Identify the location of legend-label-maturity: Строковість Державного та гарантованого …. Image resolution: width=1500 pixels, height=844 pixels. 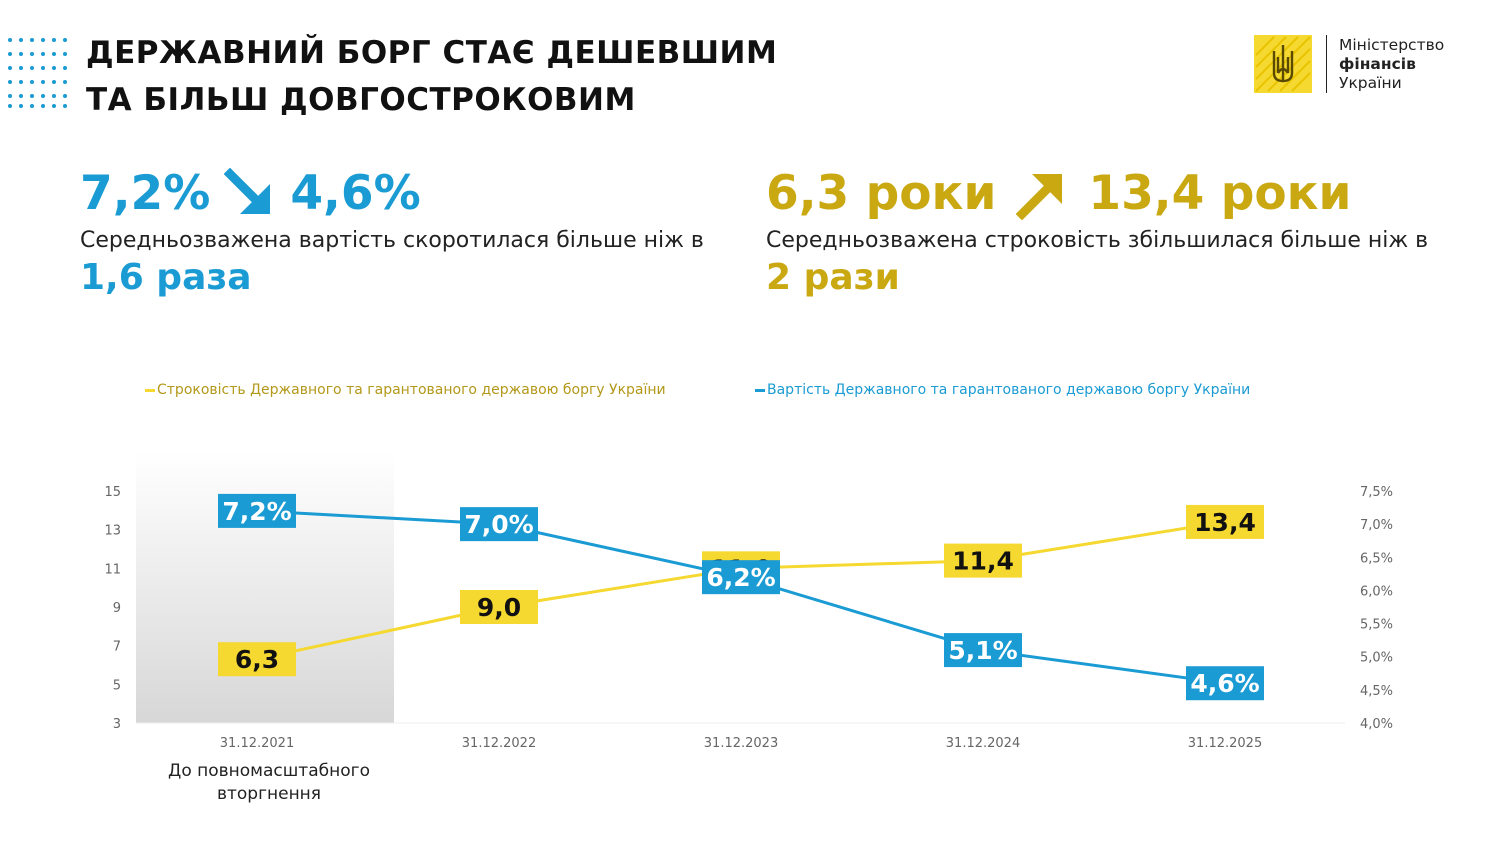
(411, 390).